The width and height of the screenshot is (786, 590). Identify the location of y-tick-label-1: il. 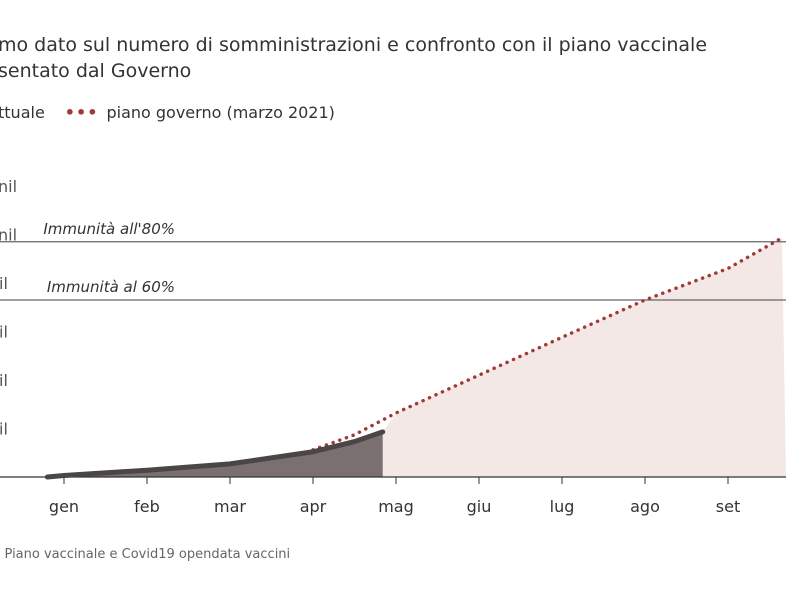
(4, 380).